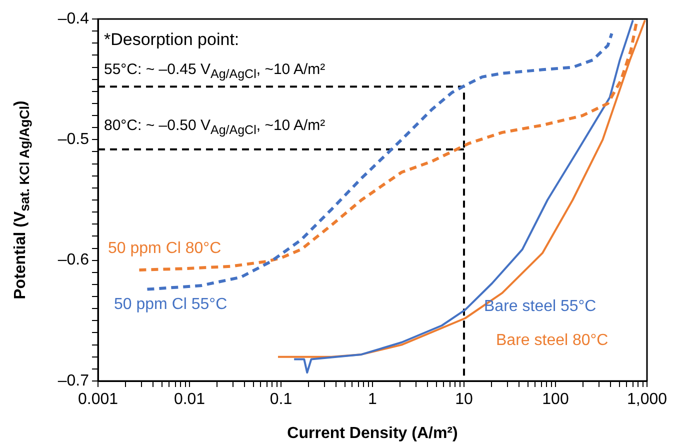 This screenshot has width=674, height=447. I want to click on annotation: 80°C: ~ –0.50 V$_{Ag/AgCl}$, ~10 A/m², so click(215, 127).